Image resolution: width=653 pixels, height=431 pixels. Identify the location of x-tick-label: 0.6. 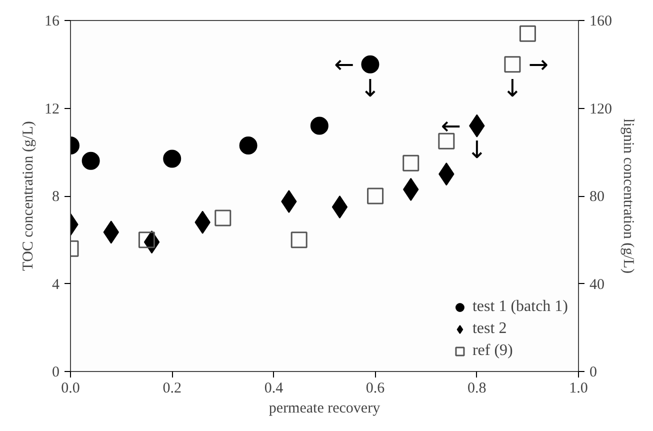
(376, 388).